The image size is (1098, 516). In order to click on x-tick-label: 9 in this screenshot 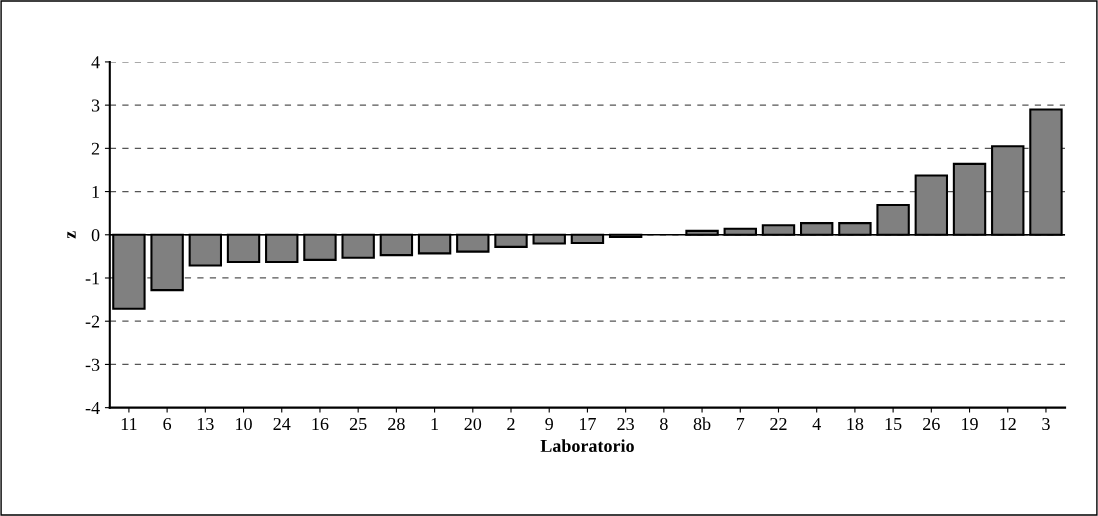, I will do `click(549, 424)`.